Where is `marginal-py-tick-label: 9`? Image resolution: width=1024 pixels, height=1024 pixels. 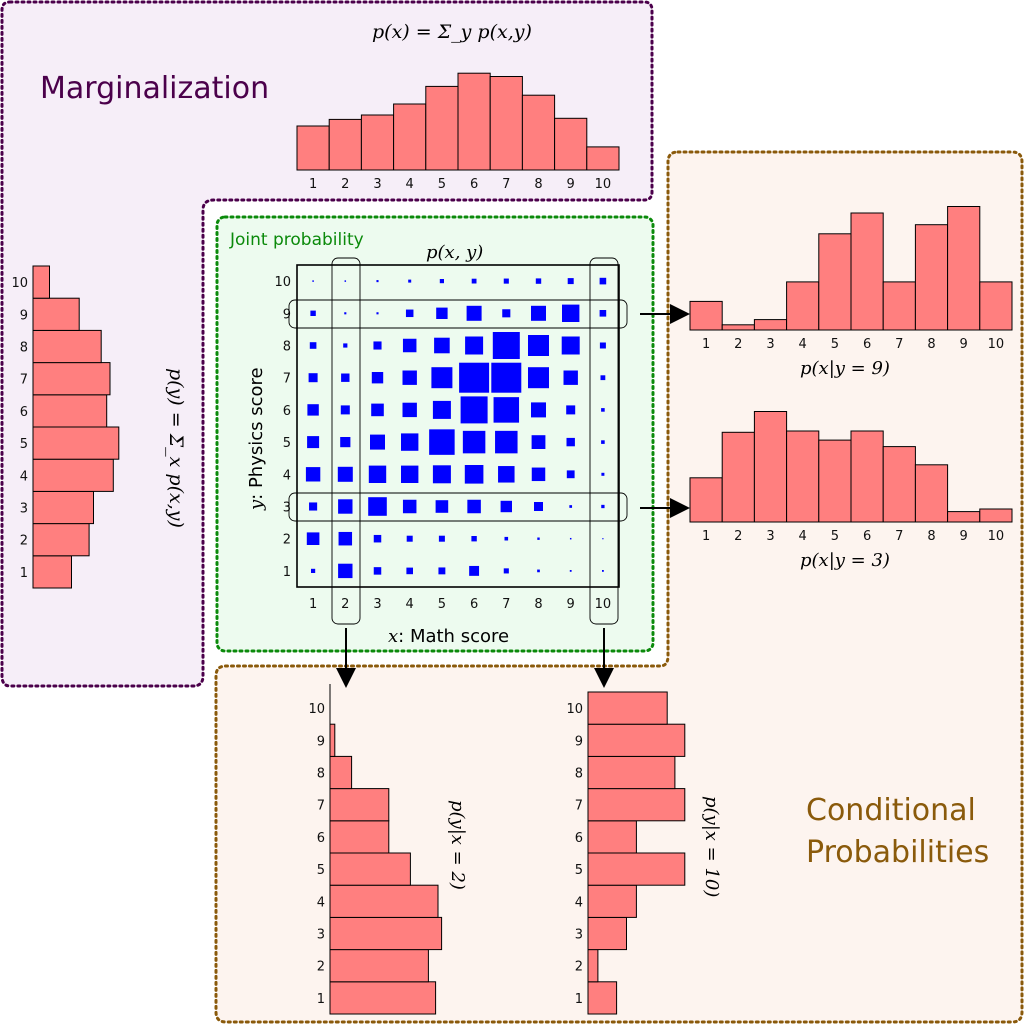
marginal-py-tick-label: 9 is located at coordinates (24, 315).